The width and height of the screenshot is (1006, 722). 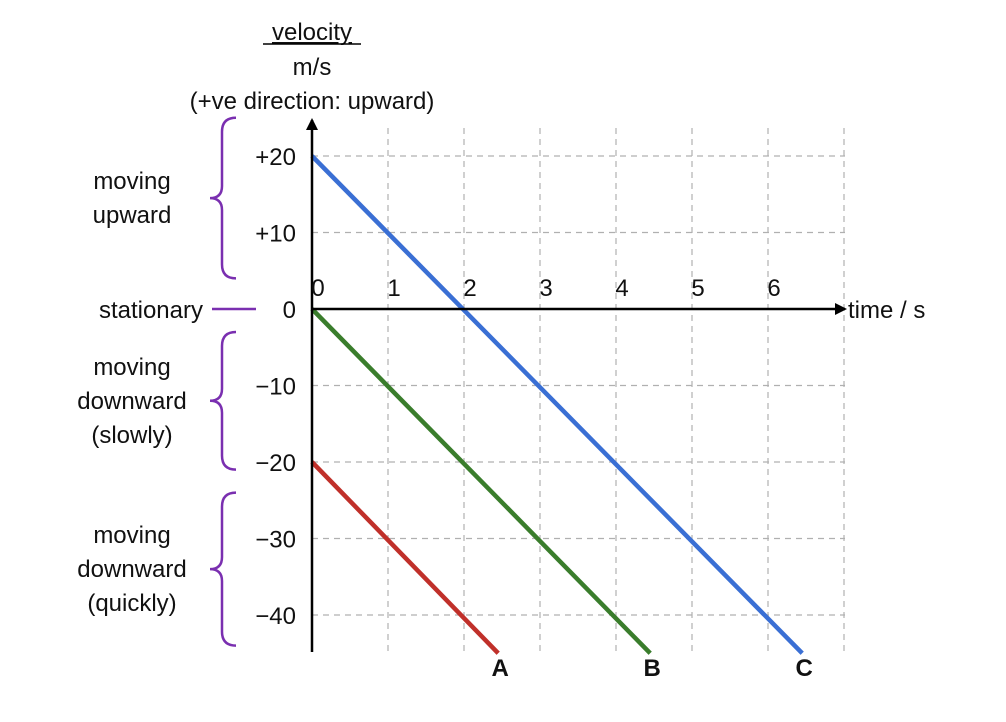 I want to click on region-label-stationary: stationary, so click(x=151, y=310).